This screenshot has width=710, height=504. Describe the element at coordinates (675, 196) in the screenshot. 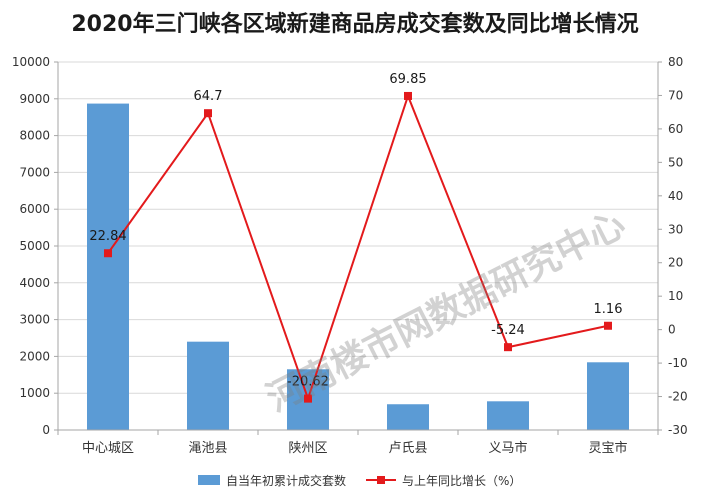

I see `y-right-tick-label: 40` at that location.